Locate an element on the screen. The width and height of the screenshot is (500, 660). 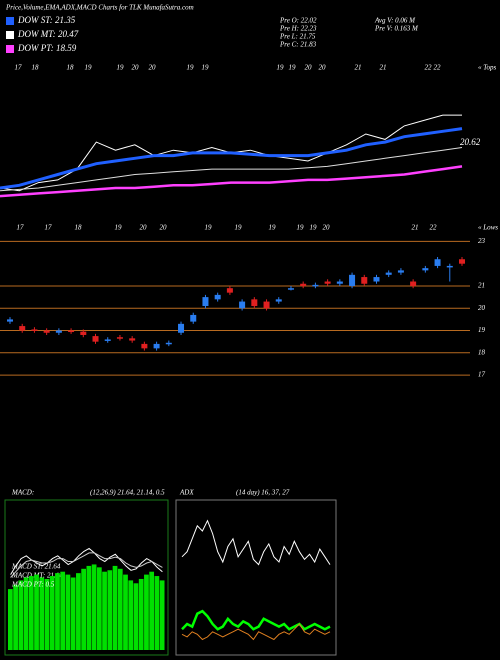
legend-label: DOW MT: 20.47 is located at coordinates (48, 34).